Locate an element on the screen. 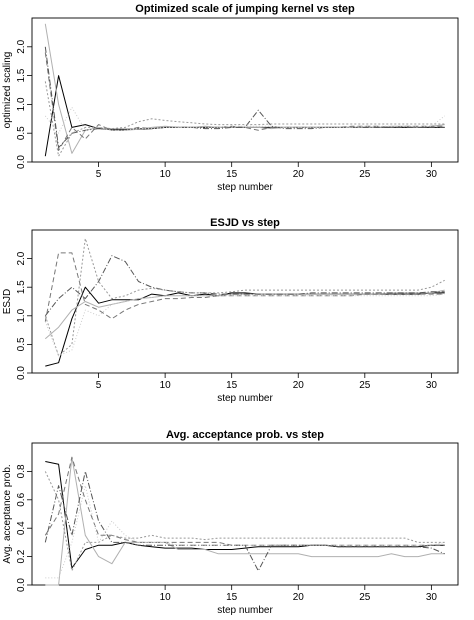 This screenshot has height=620, width=474. y-tick-label: 0.4 is located at coordinates (21, 528).